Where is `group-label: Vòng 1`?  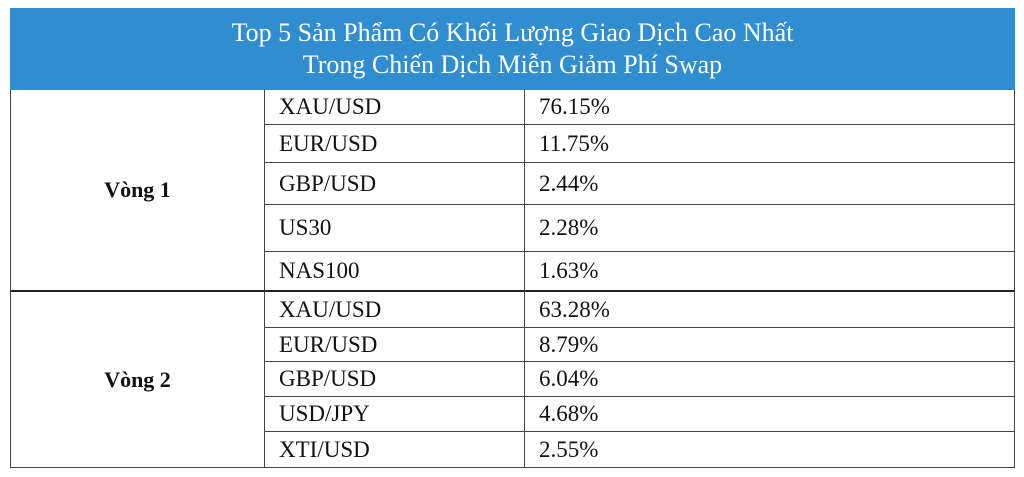
group-label: Vòng 1 is located at coordinates (137, 191).